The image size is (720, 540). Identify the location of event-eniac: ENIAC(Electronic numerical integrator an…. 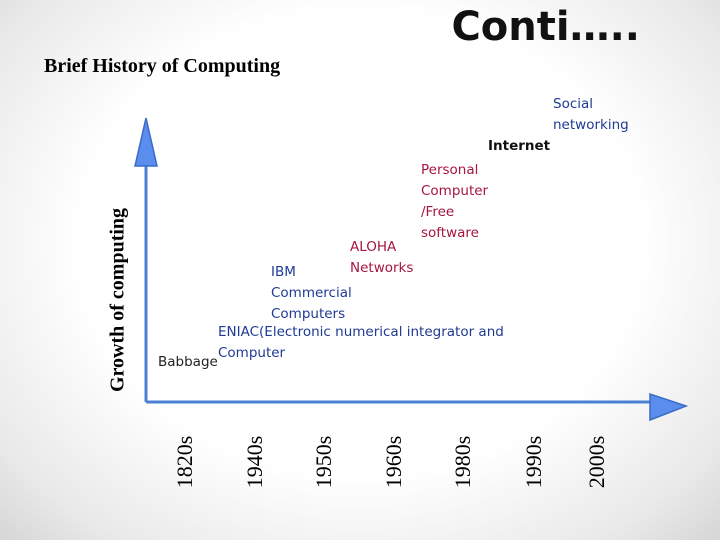
(361, 342).